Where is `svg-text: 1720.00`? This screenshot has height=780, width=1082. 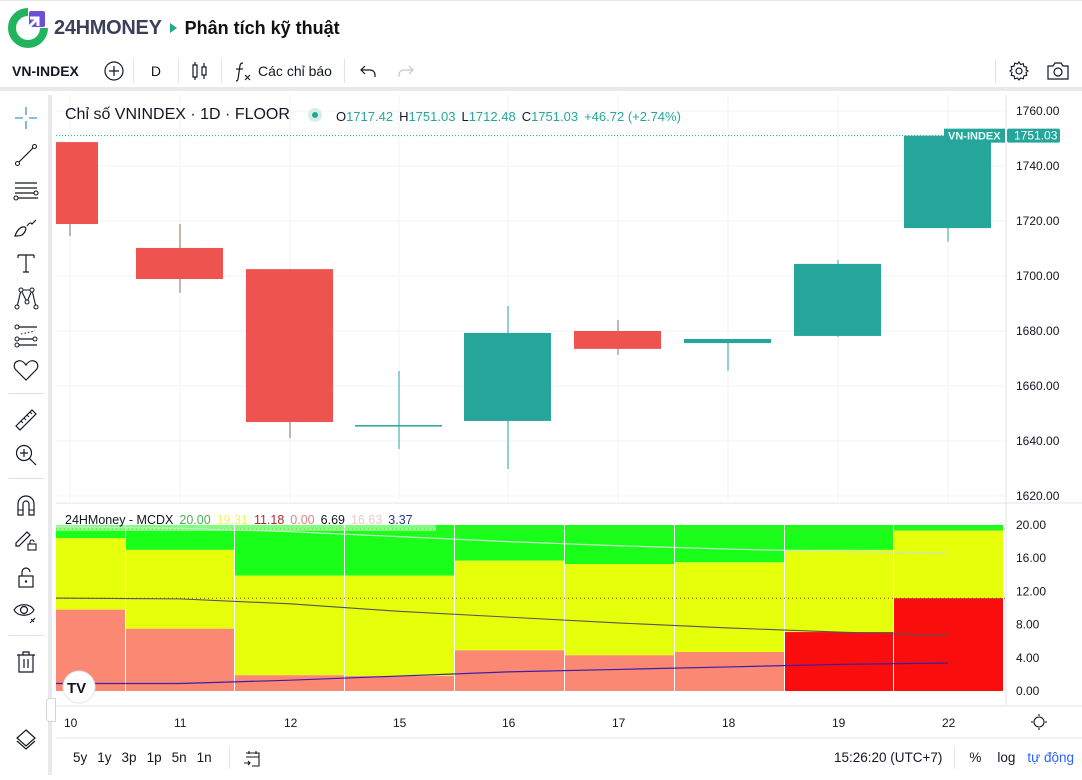
svg-text: 1720.00 is located at coordinates (1038, 221).